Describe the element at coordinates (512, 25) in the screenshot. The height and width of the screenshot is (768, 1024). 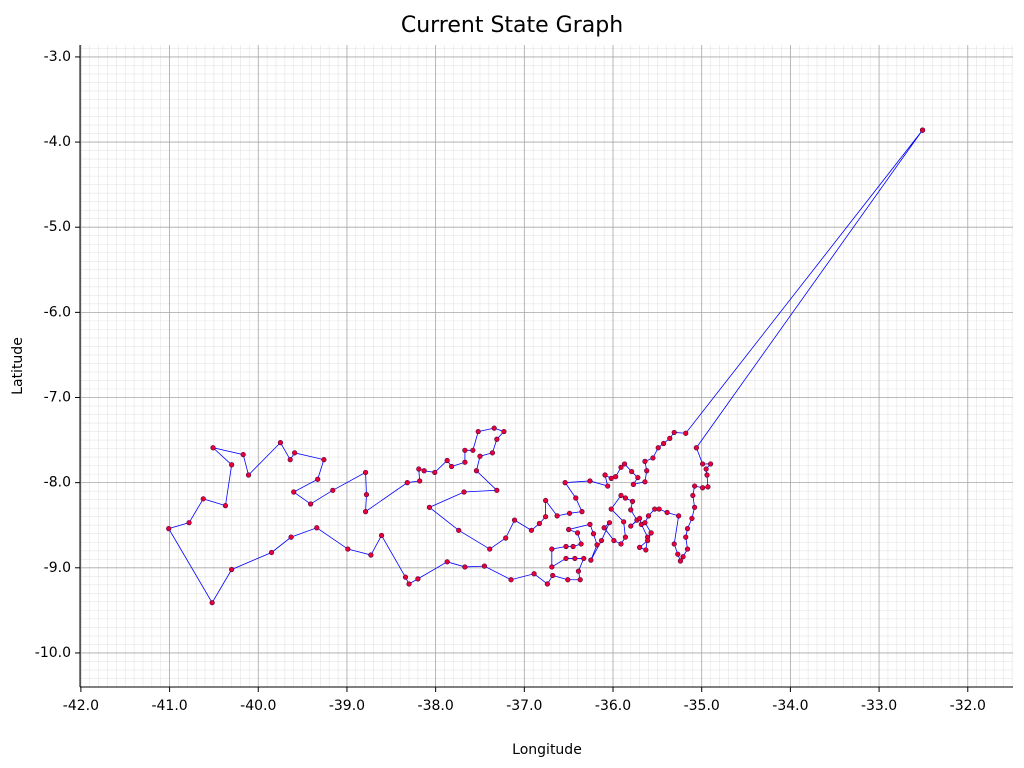
I see `chart-title: Current State Graph` at that location.